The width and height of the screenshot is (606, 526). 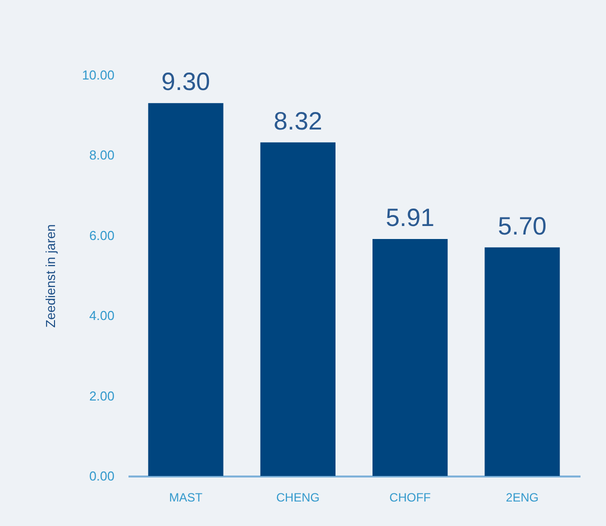 I want to click on x-tick-label: MAST, so click(x=186, y=497).